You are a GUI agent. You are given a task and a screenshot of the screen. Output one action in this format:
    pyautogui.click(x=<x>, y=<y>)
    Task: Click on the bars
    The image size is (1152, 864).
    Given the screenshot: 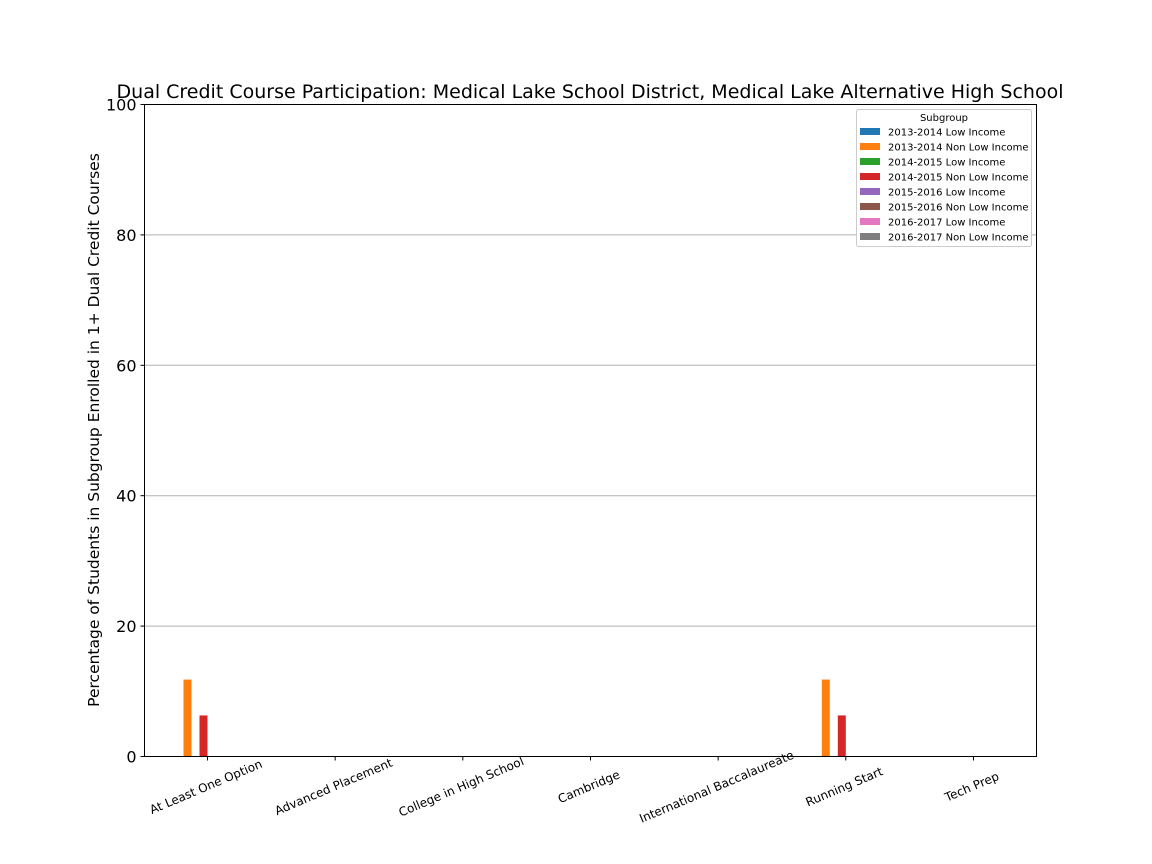 What is the action you would take?
    pyautogui.click(x=514, y=718)
    